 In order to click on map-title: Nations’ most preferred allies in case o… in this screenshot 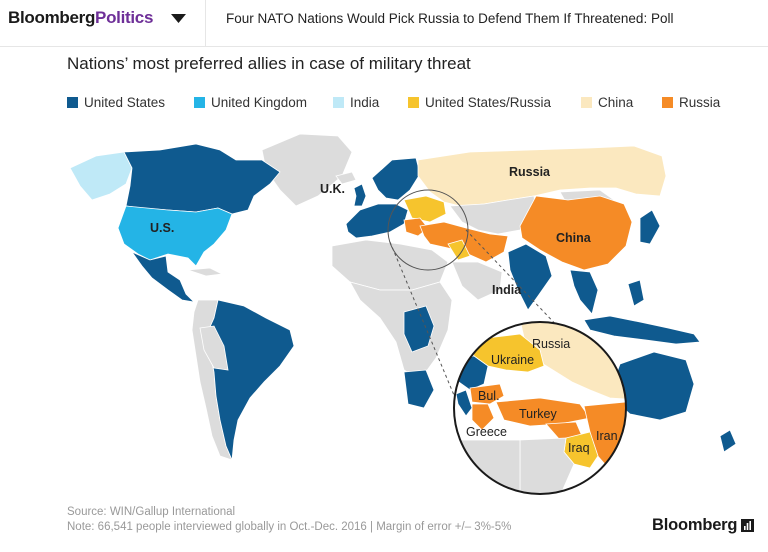, I will do `click(269, 63)`.